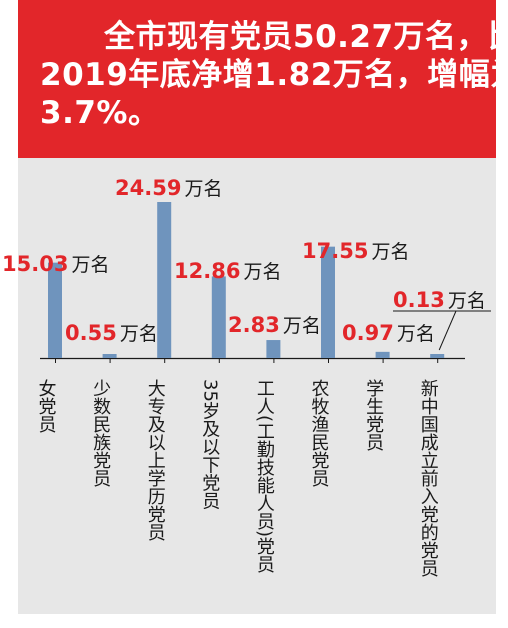 The width and height of the screenshot is (508, 628). Describe the element at coordinates (264, 476) in the screenshot. I see `category-label-5: 工人(工勤技能人员)党员` at that location.